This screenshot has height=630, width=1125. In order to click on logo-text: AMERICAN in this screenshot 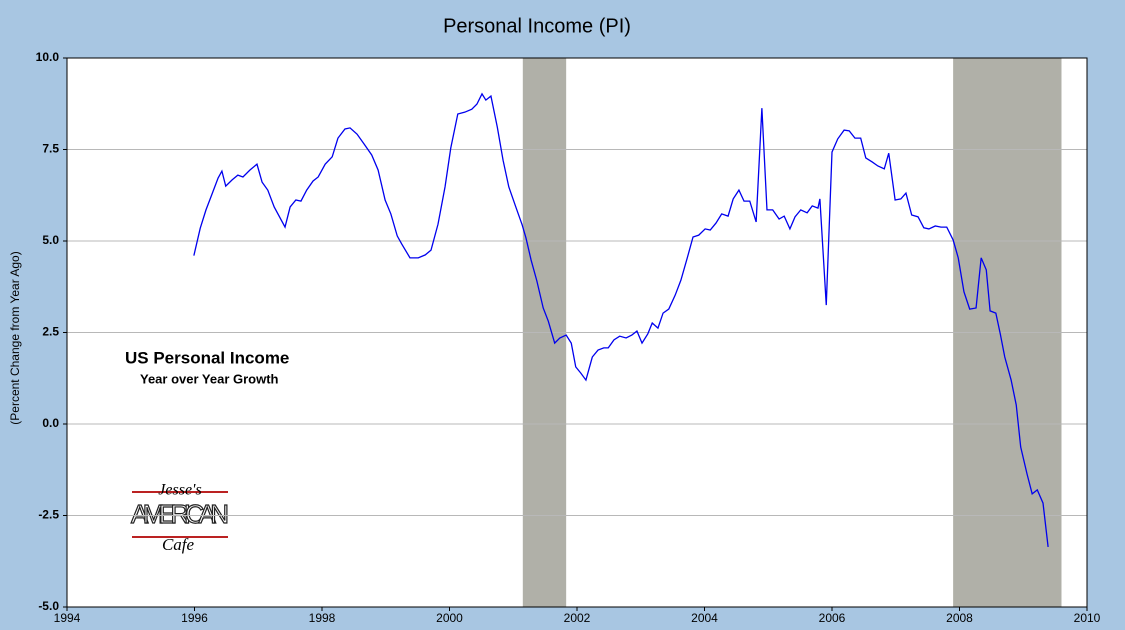, I will do `click(180, 514)`.